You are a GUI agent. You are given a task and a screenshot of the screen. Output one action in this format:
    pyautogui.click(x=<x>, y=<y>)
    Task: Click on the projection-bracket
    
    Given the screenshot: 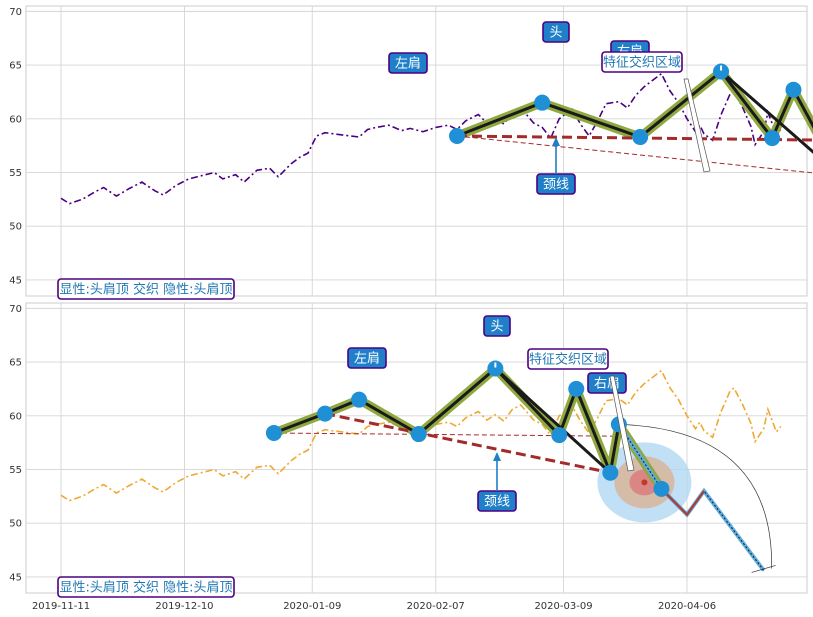 What is the action you would take?
    pyautogui.click(x=763, y=569)
    